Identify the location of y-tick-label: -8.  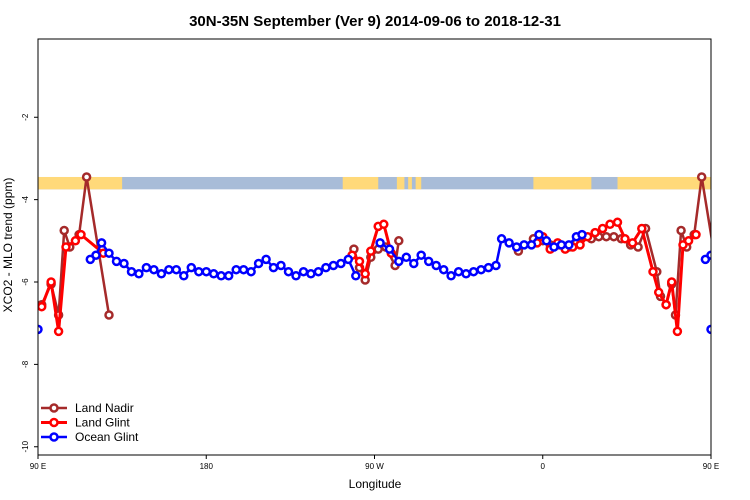
(25, 364).